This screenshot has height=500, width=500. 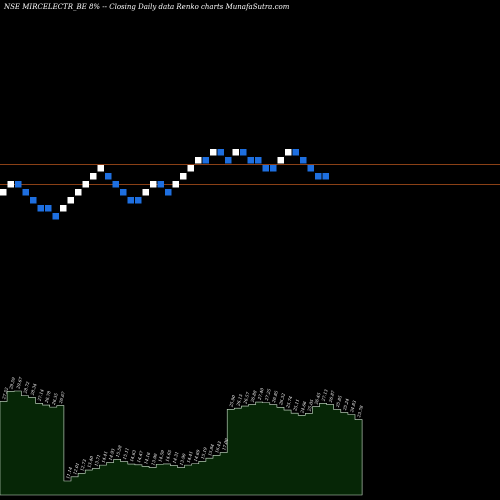 I want to click on volume-value-label: 26.35, so click(x=55, y=399).